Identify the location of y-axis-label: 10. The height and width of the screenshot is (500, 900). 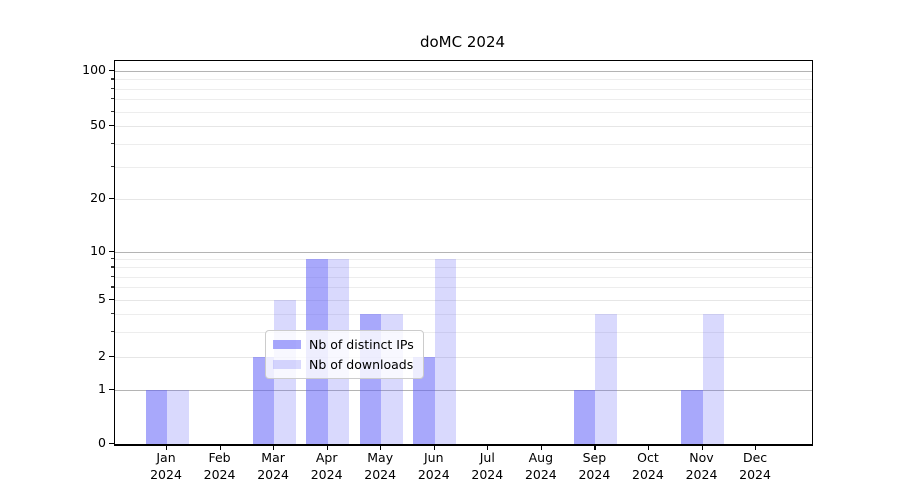
(98, 250).